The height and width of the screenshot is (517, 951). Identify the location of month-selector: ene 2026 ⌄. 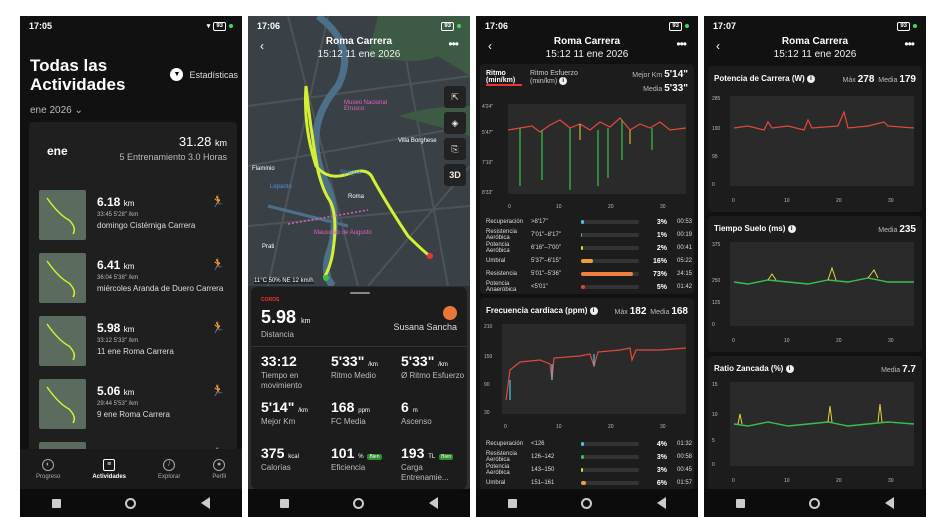
(56, 110).